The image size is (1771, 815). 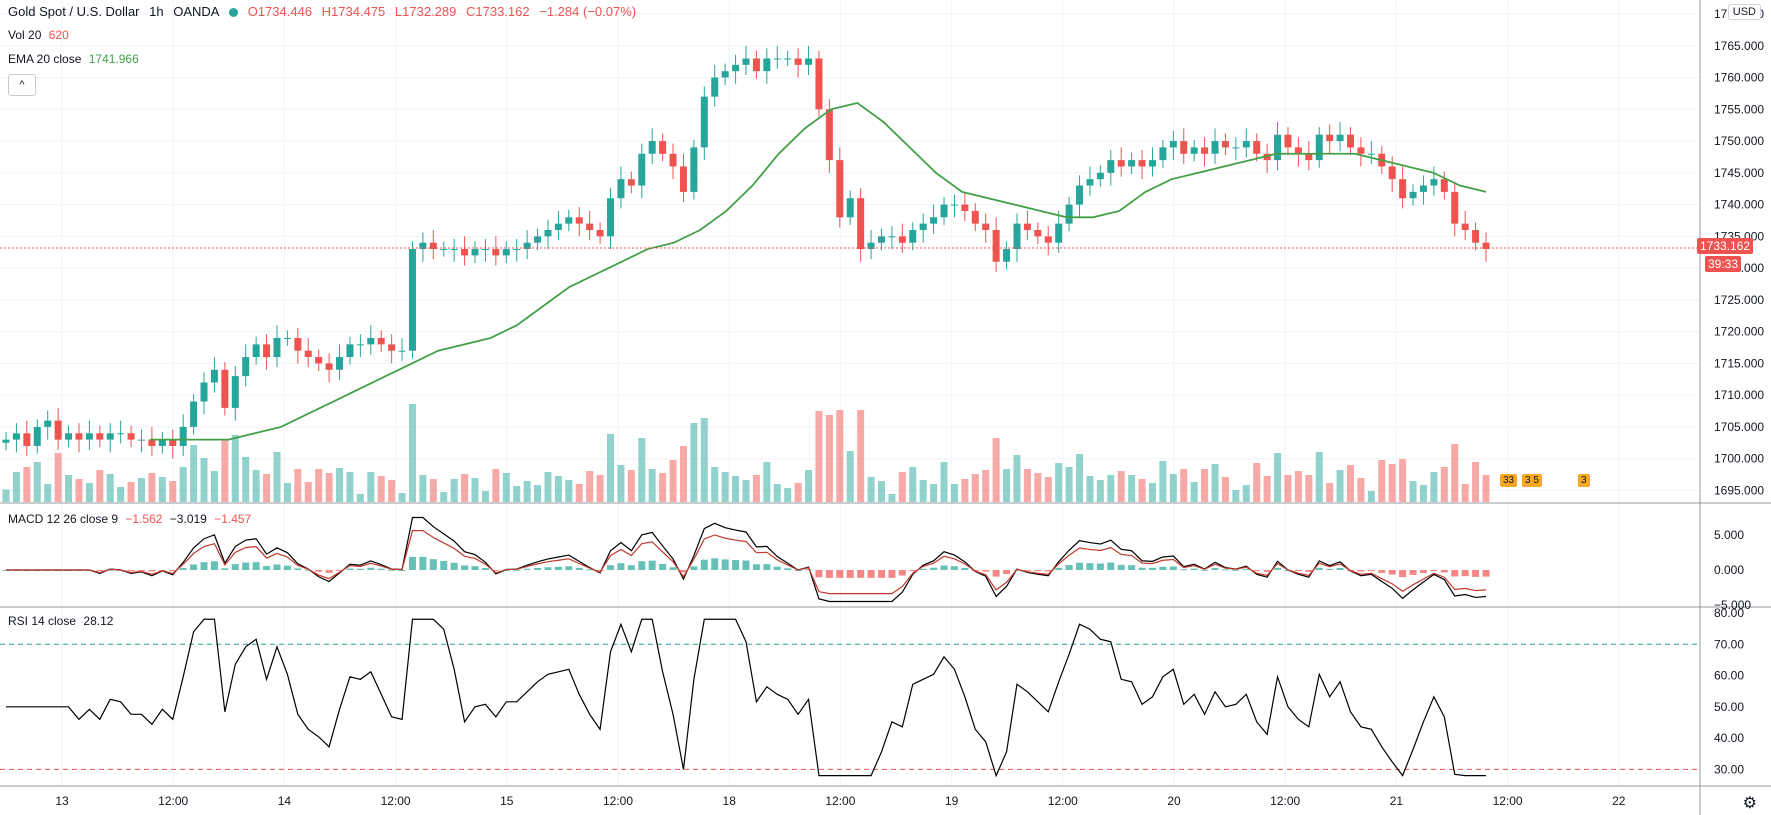 What do you see at coordinates (25, 35) in the screenshot?
I see `volume-legend-name: Vol 20` at bounding box center [25, 35].